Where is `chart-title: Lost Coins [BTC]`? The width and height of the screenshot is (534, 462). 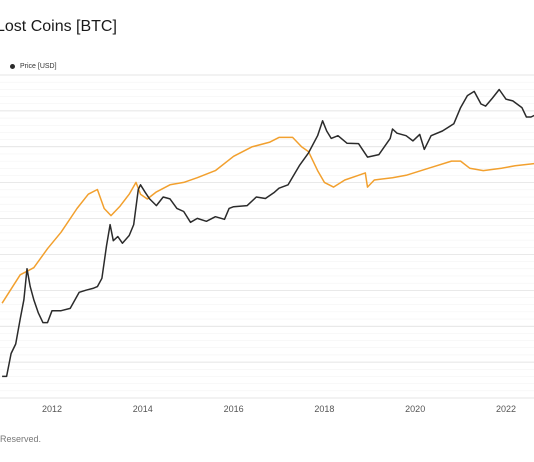
chart-title: Lost Coins [BTC] is located at coordinates (58, 26).